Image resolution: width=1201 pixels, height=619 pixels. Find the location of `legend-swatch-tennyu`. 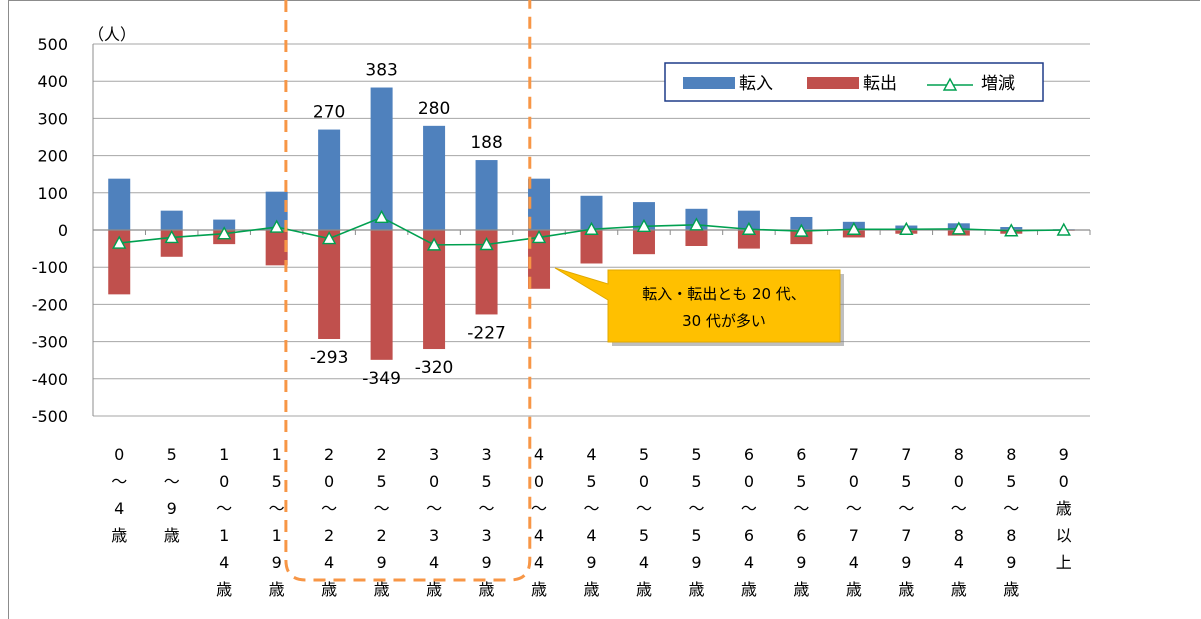

legend-swatch-tennyu is located at coordinates (709, 83).